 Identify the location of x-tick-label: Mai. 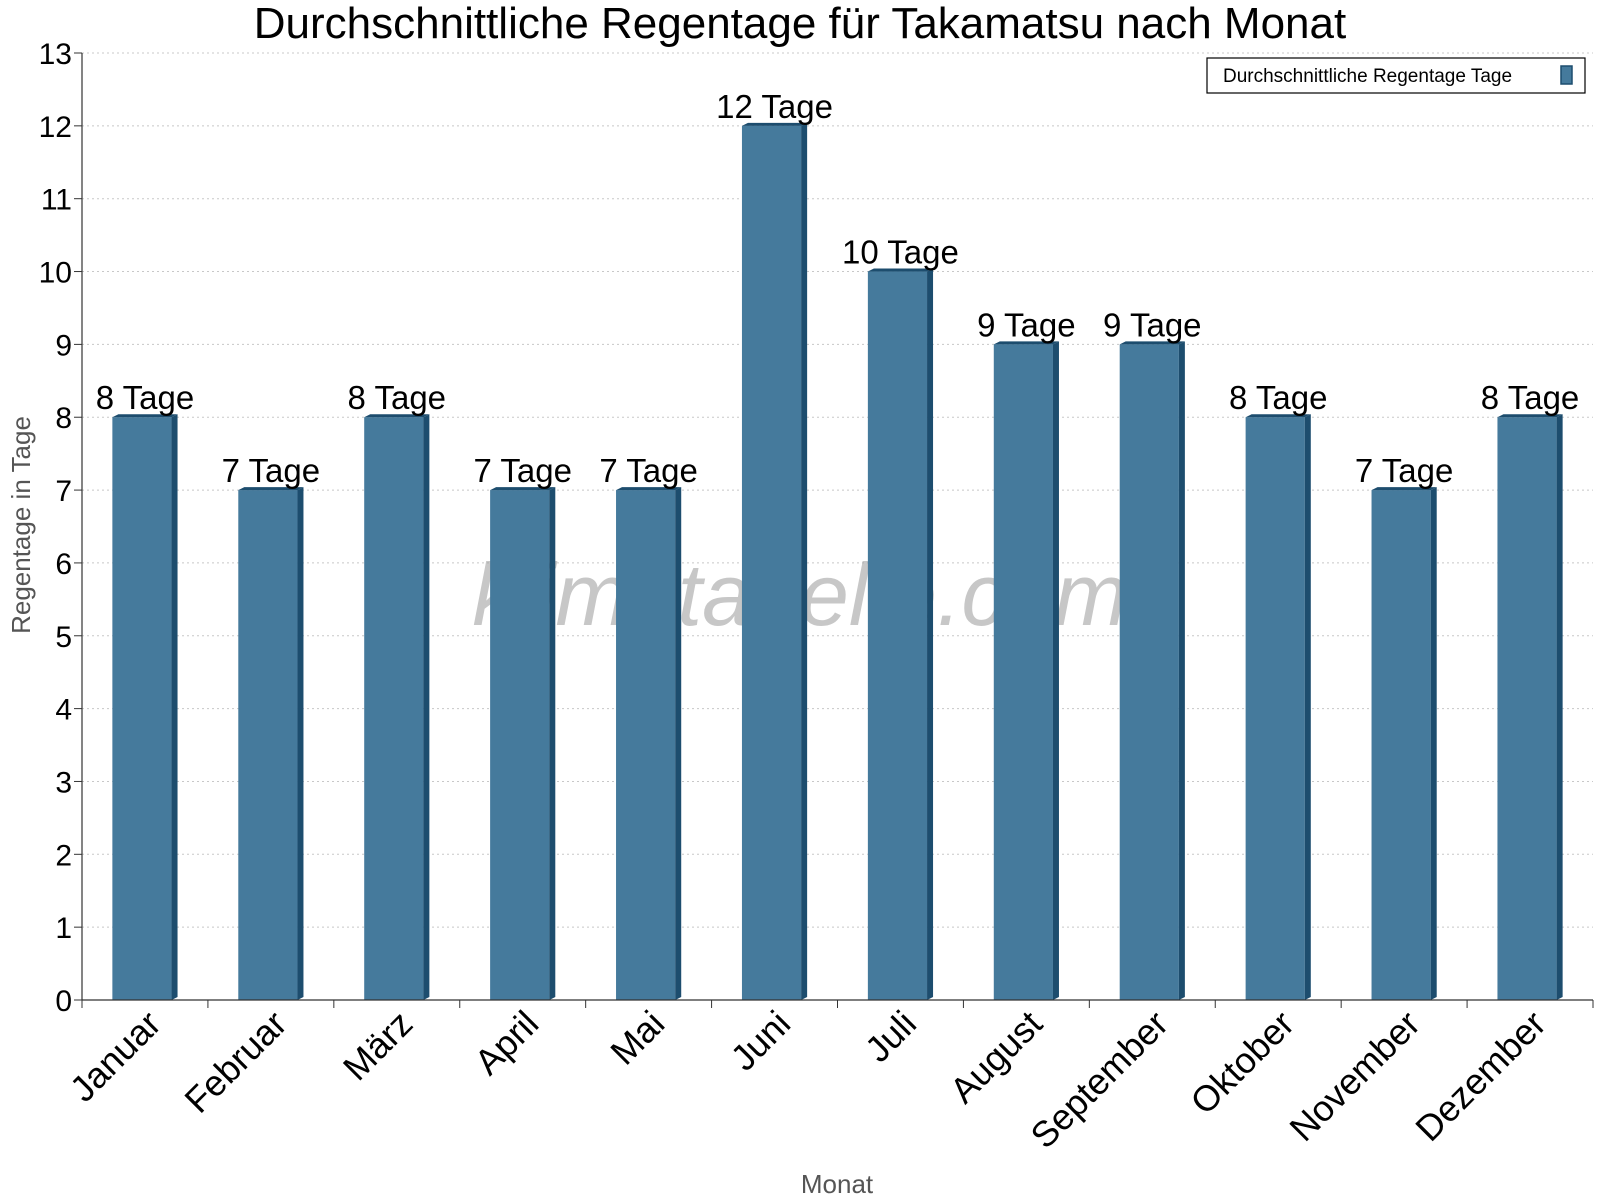
(637, 1038).